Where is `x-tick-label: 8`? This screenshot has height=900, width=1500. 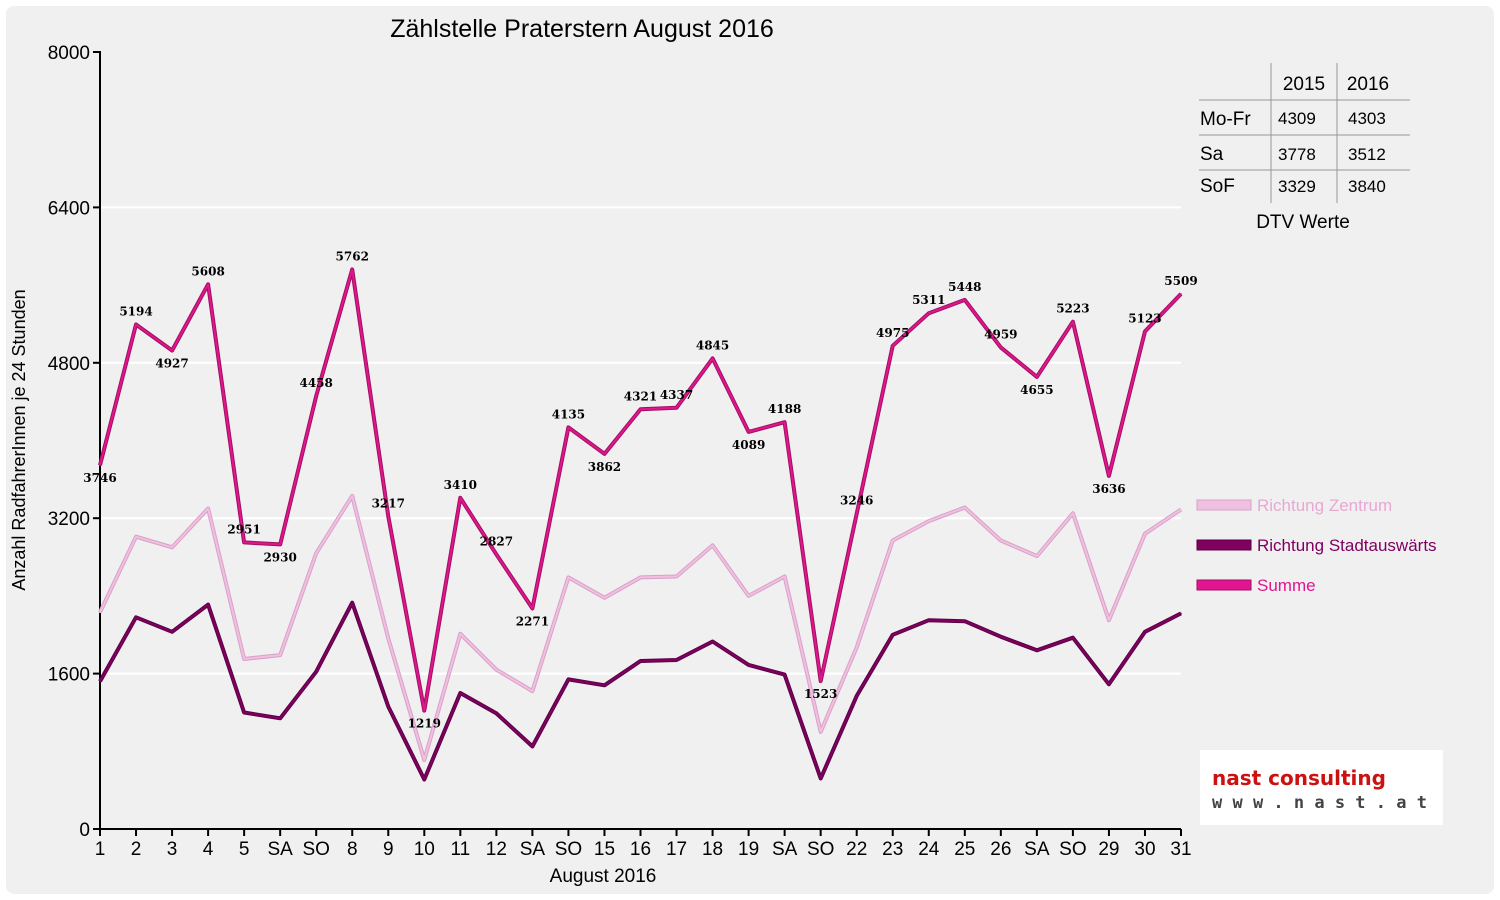 x-tick-label: 8 is located at coordinates (352, 849).